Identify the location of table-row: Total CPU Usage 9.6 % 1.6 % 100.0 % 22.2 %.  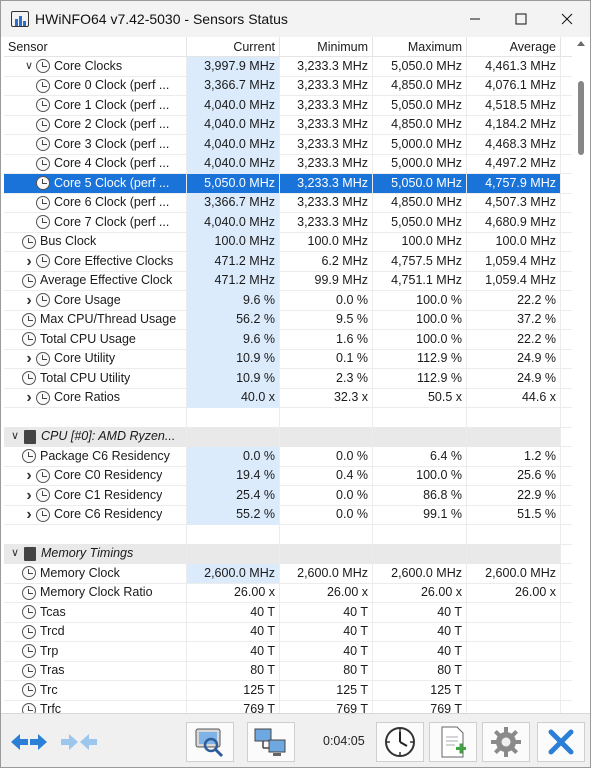
(288, 339).